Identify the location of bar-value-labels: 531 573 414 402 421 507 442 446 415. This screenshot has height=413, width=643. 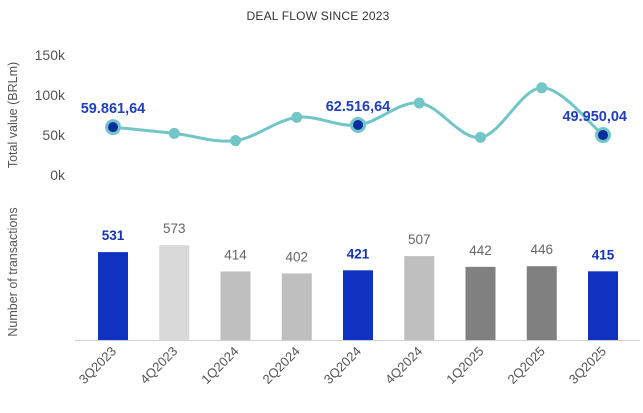
(358, 242).